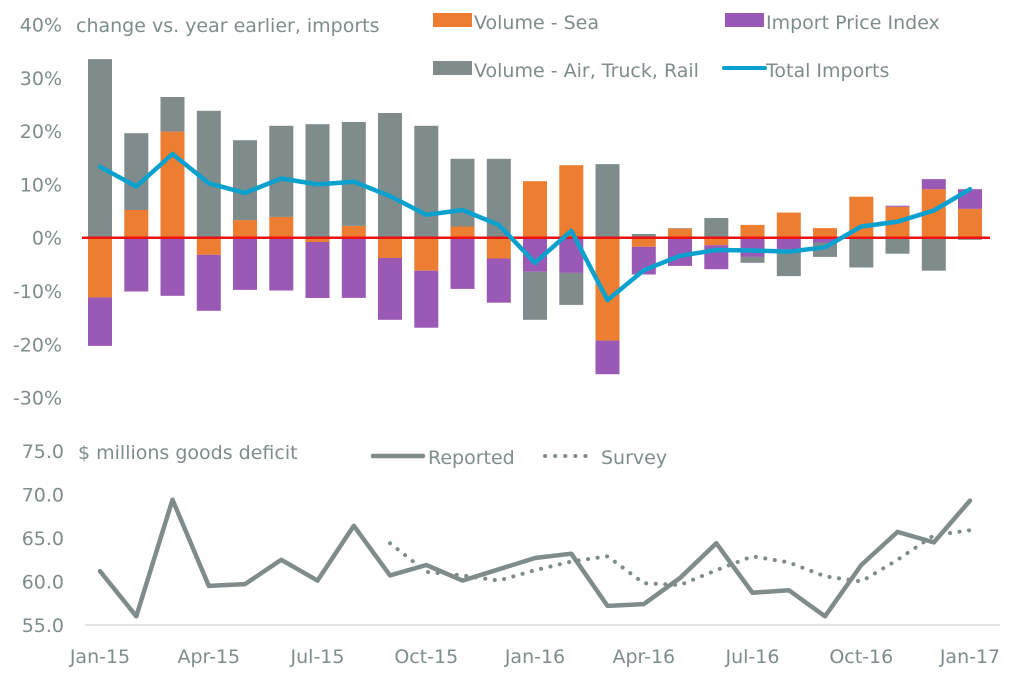 The width and height of the screenshot is (1012, 676). I want to click on y-tick-label: 0%, so click(47, 239).